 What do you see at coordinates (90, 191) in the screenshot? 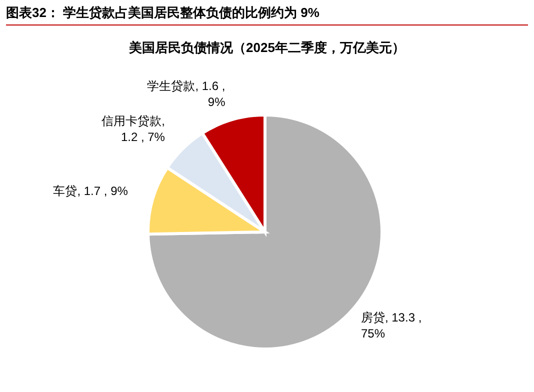
I see `slice-label: 车贷, 1.7 , 9%` at bounding box center [90, 191].